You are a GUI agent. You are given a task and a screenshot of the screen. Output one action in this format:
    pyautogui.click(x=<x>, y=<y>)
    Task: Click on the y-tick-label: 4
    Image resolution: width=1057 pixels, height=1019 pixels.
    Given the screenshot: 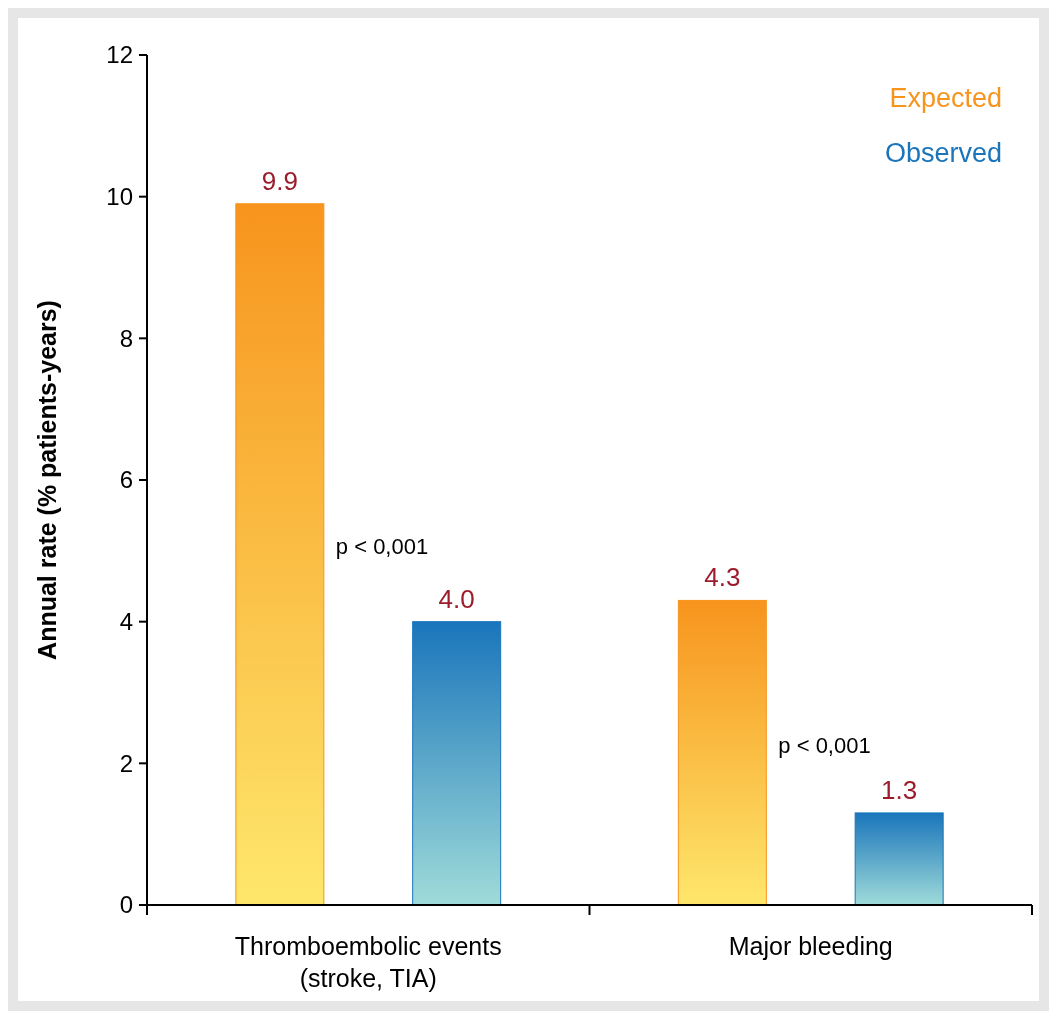 What is the action you would take?
    pyautogui.click(x=126, y=622)
    